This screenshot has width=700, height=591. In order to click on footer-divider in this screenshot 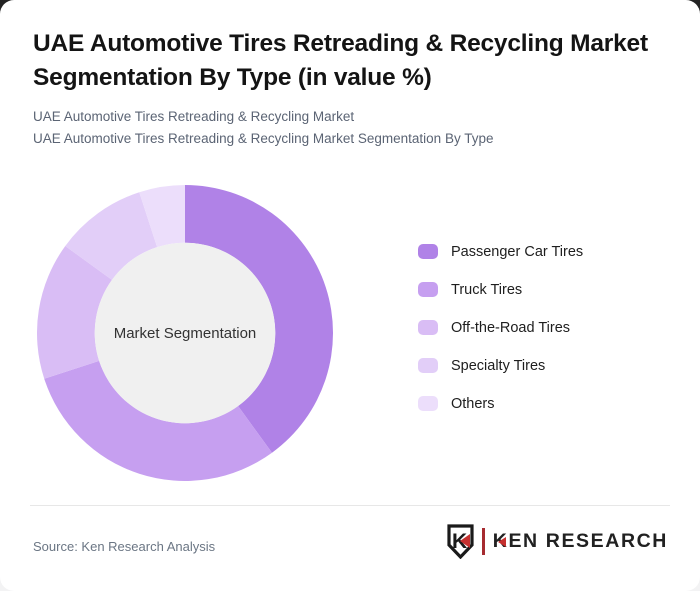, I will do `click(350, 505)`.